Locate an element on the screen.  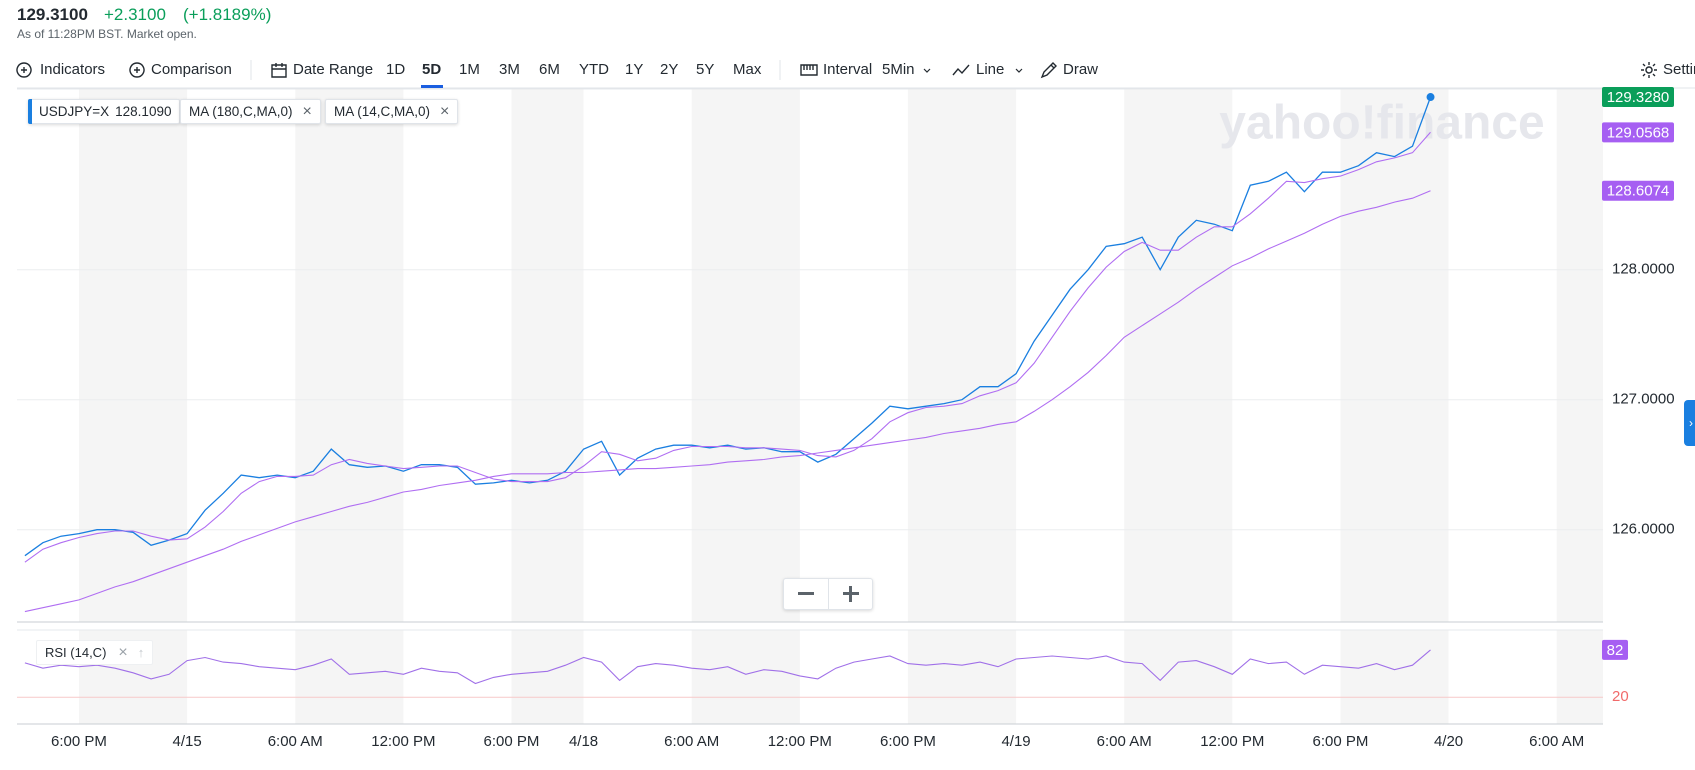
toolbar-item: 3M is located at coordinates (509, 69).